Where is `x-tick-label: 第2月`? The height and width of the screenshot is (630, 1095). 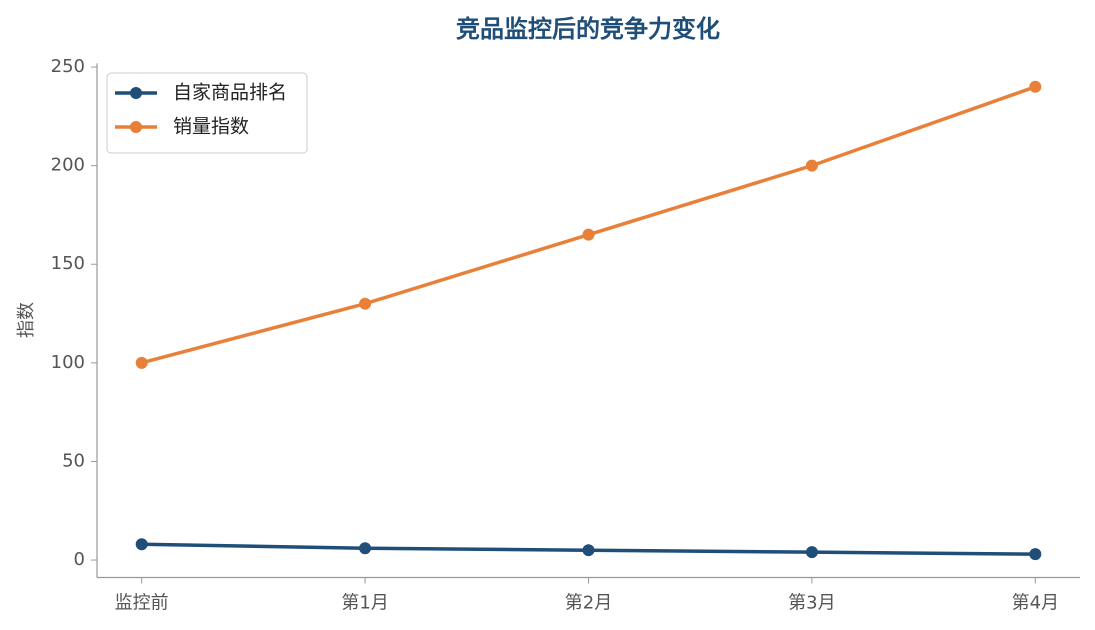
x-tick-label: 第2月 is located at coordinates (588, 603).